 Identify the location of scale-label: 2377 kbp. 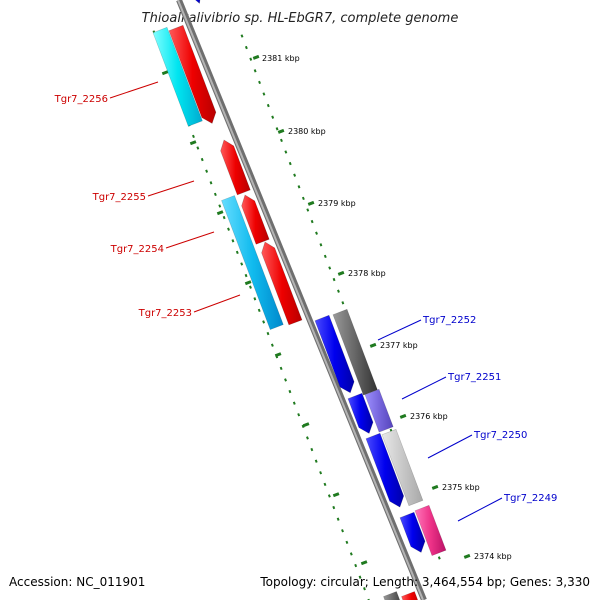
(399, 345).